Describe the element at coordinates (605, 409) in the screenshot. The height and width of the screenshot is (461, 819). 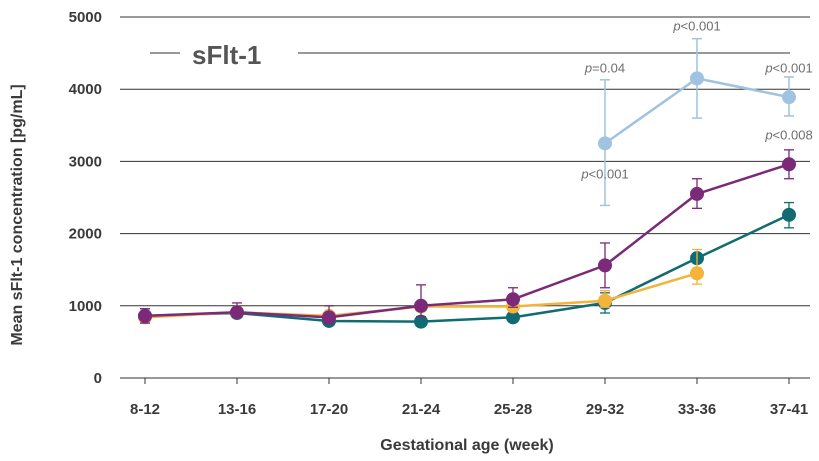
I see `x-tick-label: 29-32` at that location.